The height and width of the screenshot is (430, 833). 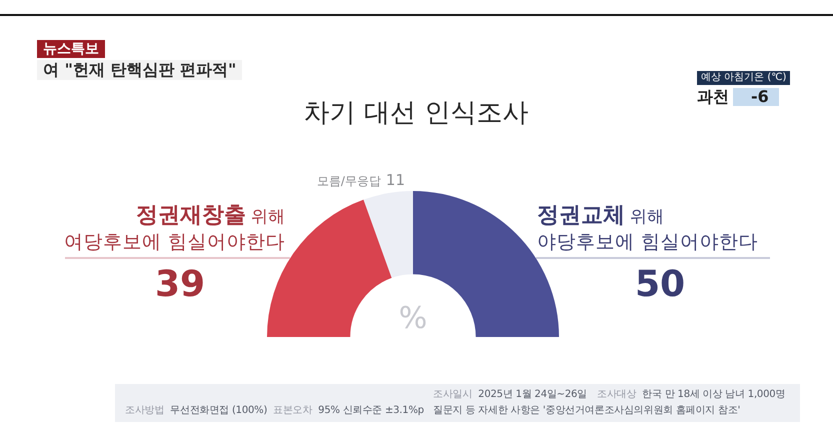 I want to click on text: 조사일시 2025년 1월 24일~26일, so click(x=510, y=394).